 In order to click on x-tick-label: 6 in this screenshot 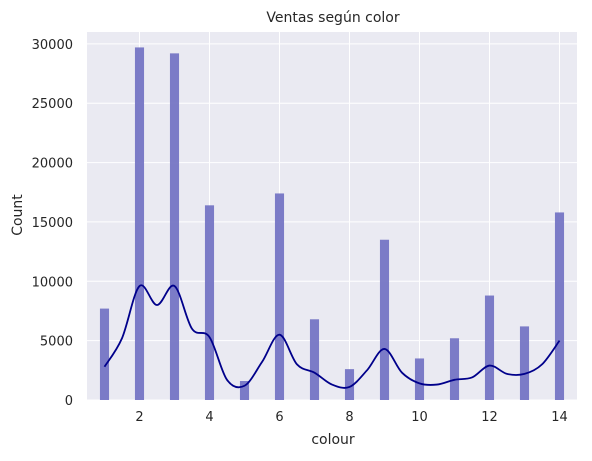, I will do `click(279, 417)`.